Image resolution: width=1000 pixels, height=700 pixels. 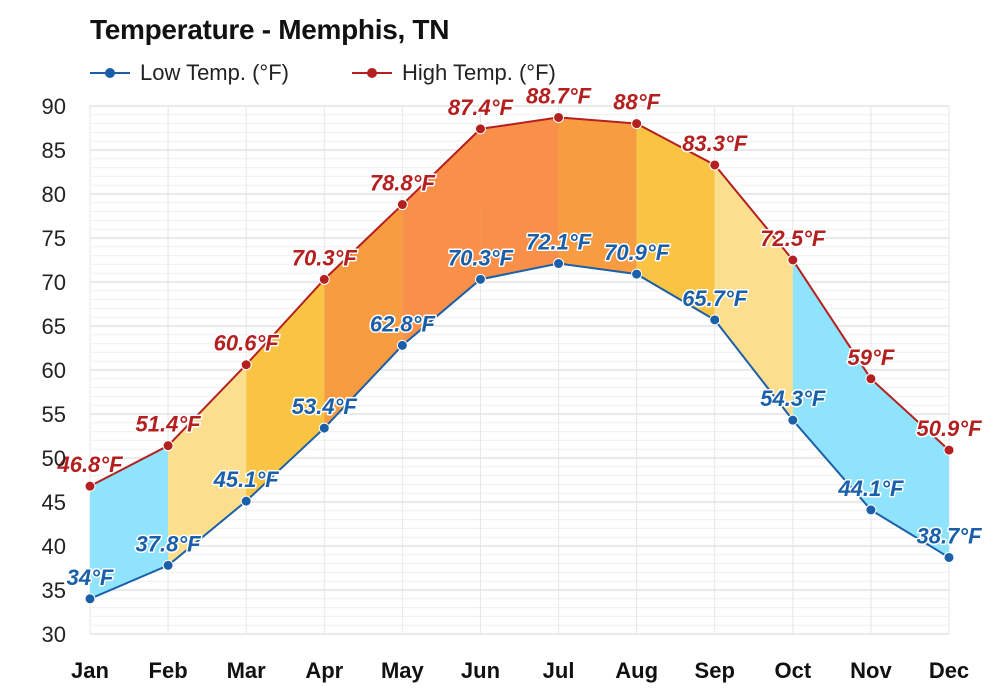 What do you see at coordinates (89, 464) in the screenshot?
I see `high-temp-data-label: 46.8°F` at bounding box center [89, 464].